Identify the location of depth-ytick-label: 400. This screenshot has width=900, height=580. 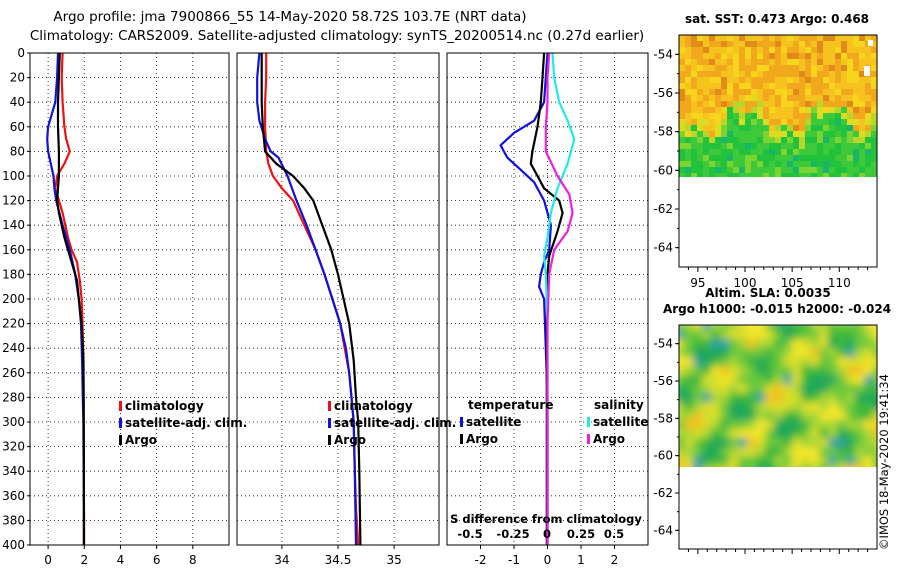
(13, 545).